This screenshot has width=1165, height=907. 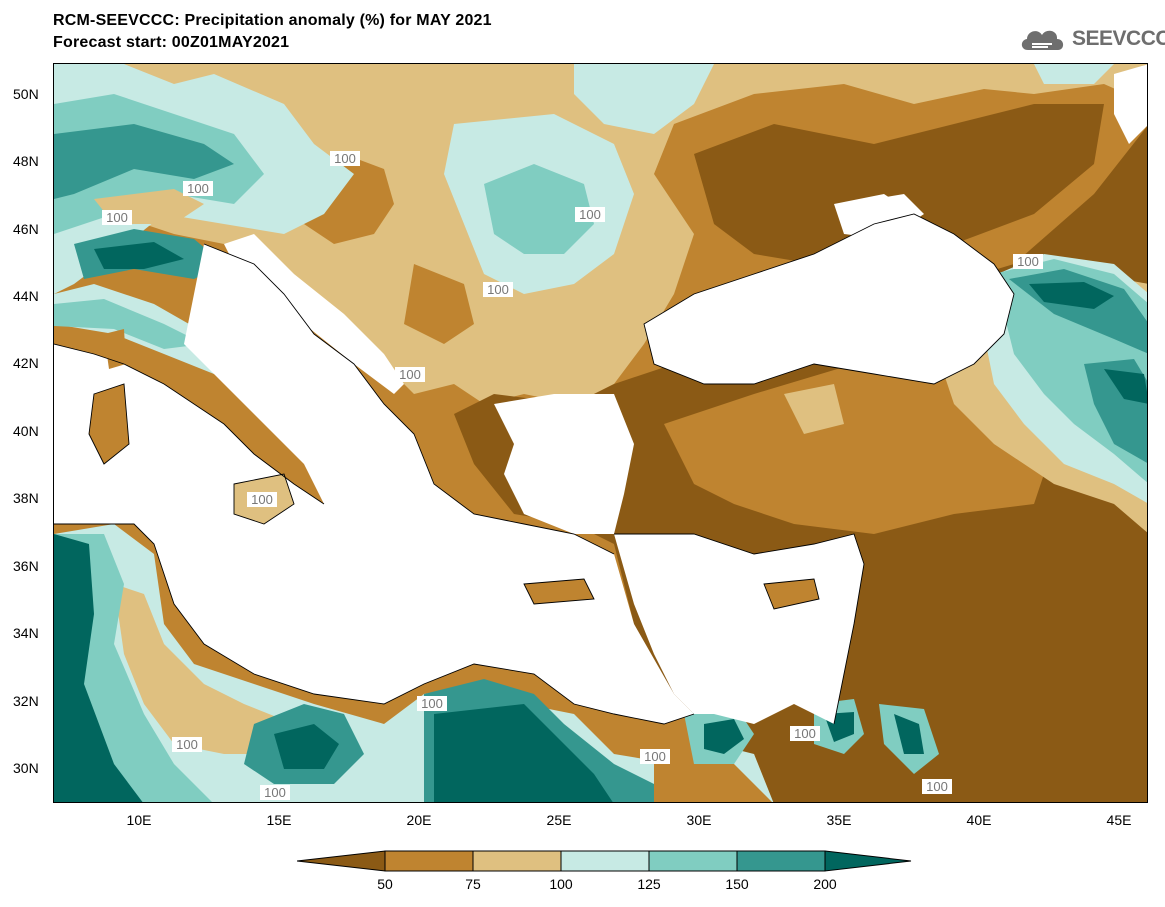 I want to click on zone-50-75-balkan2, so click(x=439, y=304).